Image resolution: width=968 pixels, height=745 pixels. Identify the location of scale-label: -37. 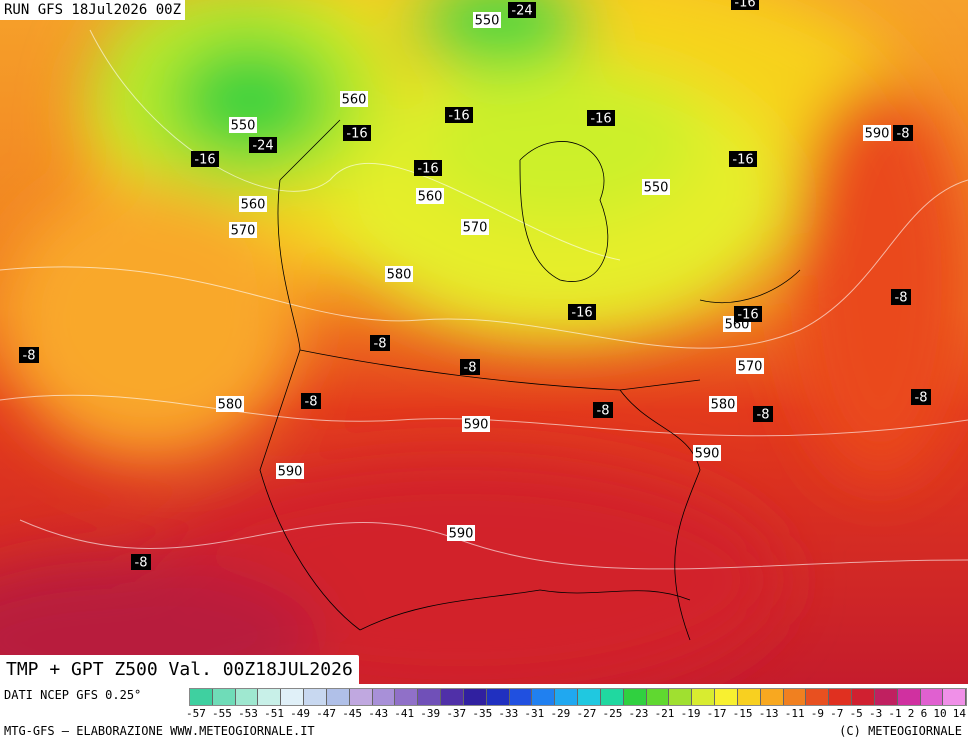
(456, 713).